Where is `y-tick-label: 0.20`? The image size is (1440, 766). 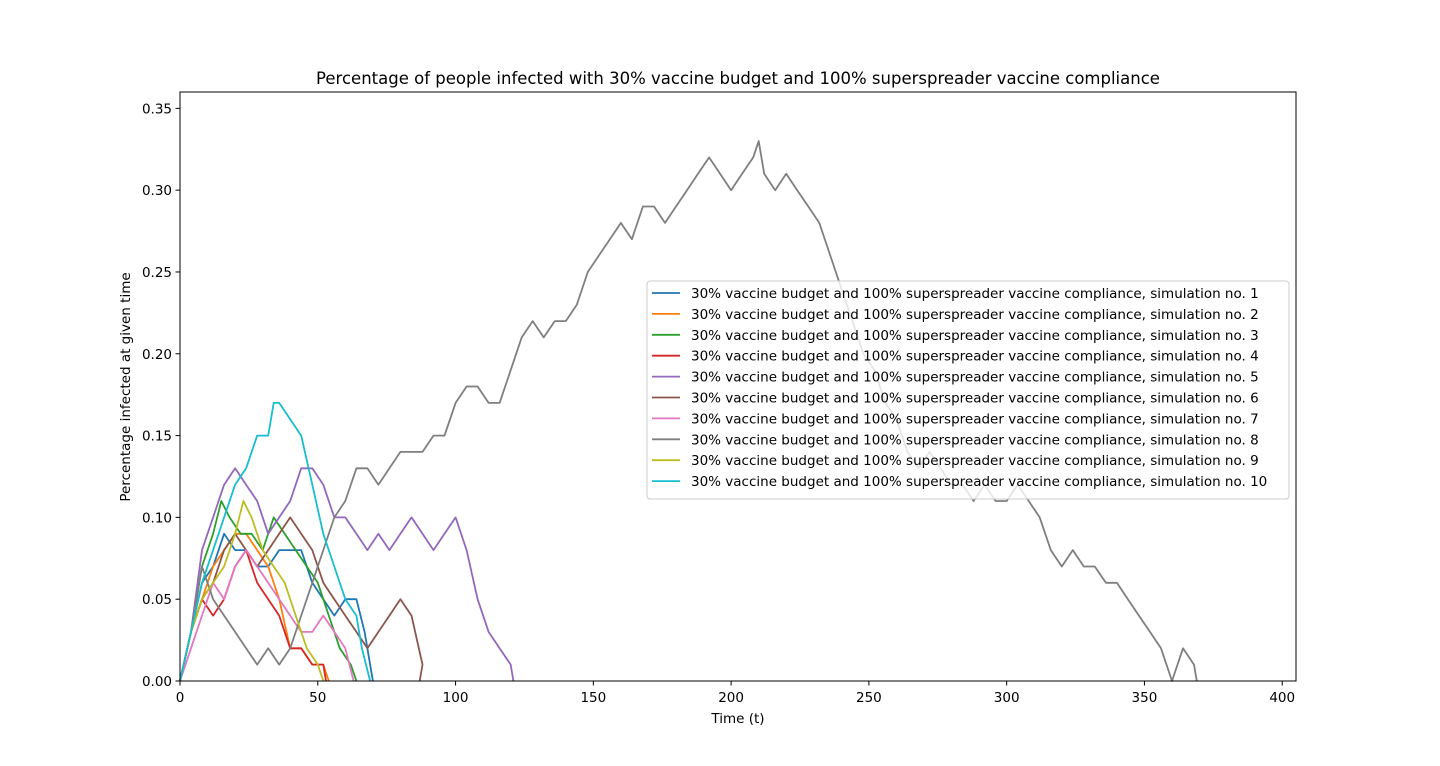
y-tick-label: 0.20 is located at coordinates (157, 355).